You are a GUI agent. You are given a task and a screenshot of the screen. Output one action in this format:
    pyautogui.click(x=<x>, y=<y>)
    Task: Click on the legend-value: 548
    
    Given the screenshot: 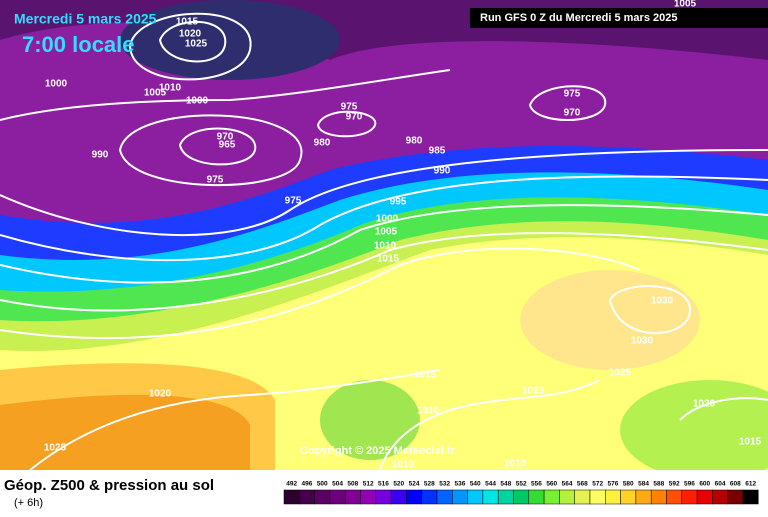 What is the action you would take?
    pyautogui.click(x=505, y=484)
    